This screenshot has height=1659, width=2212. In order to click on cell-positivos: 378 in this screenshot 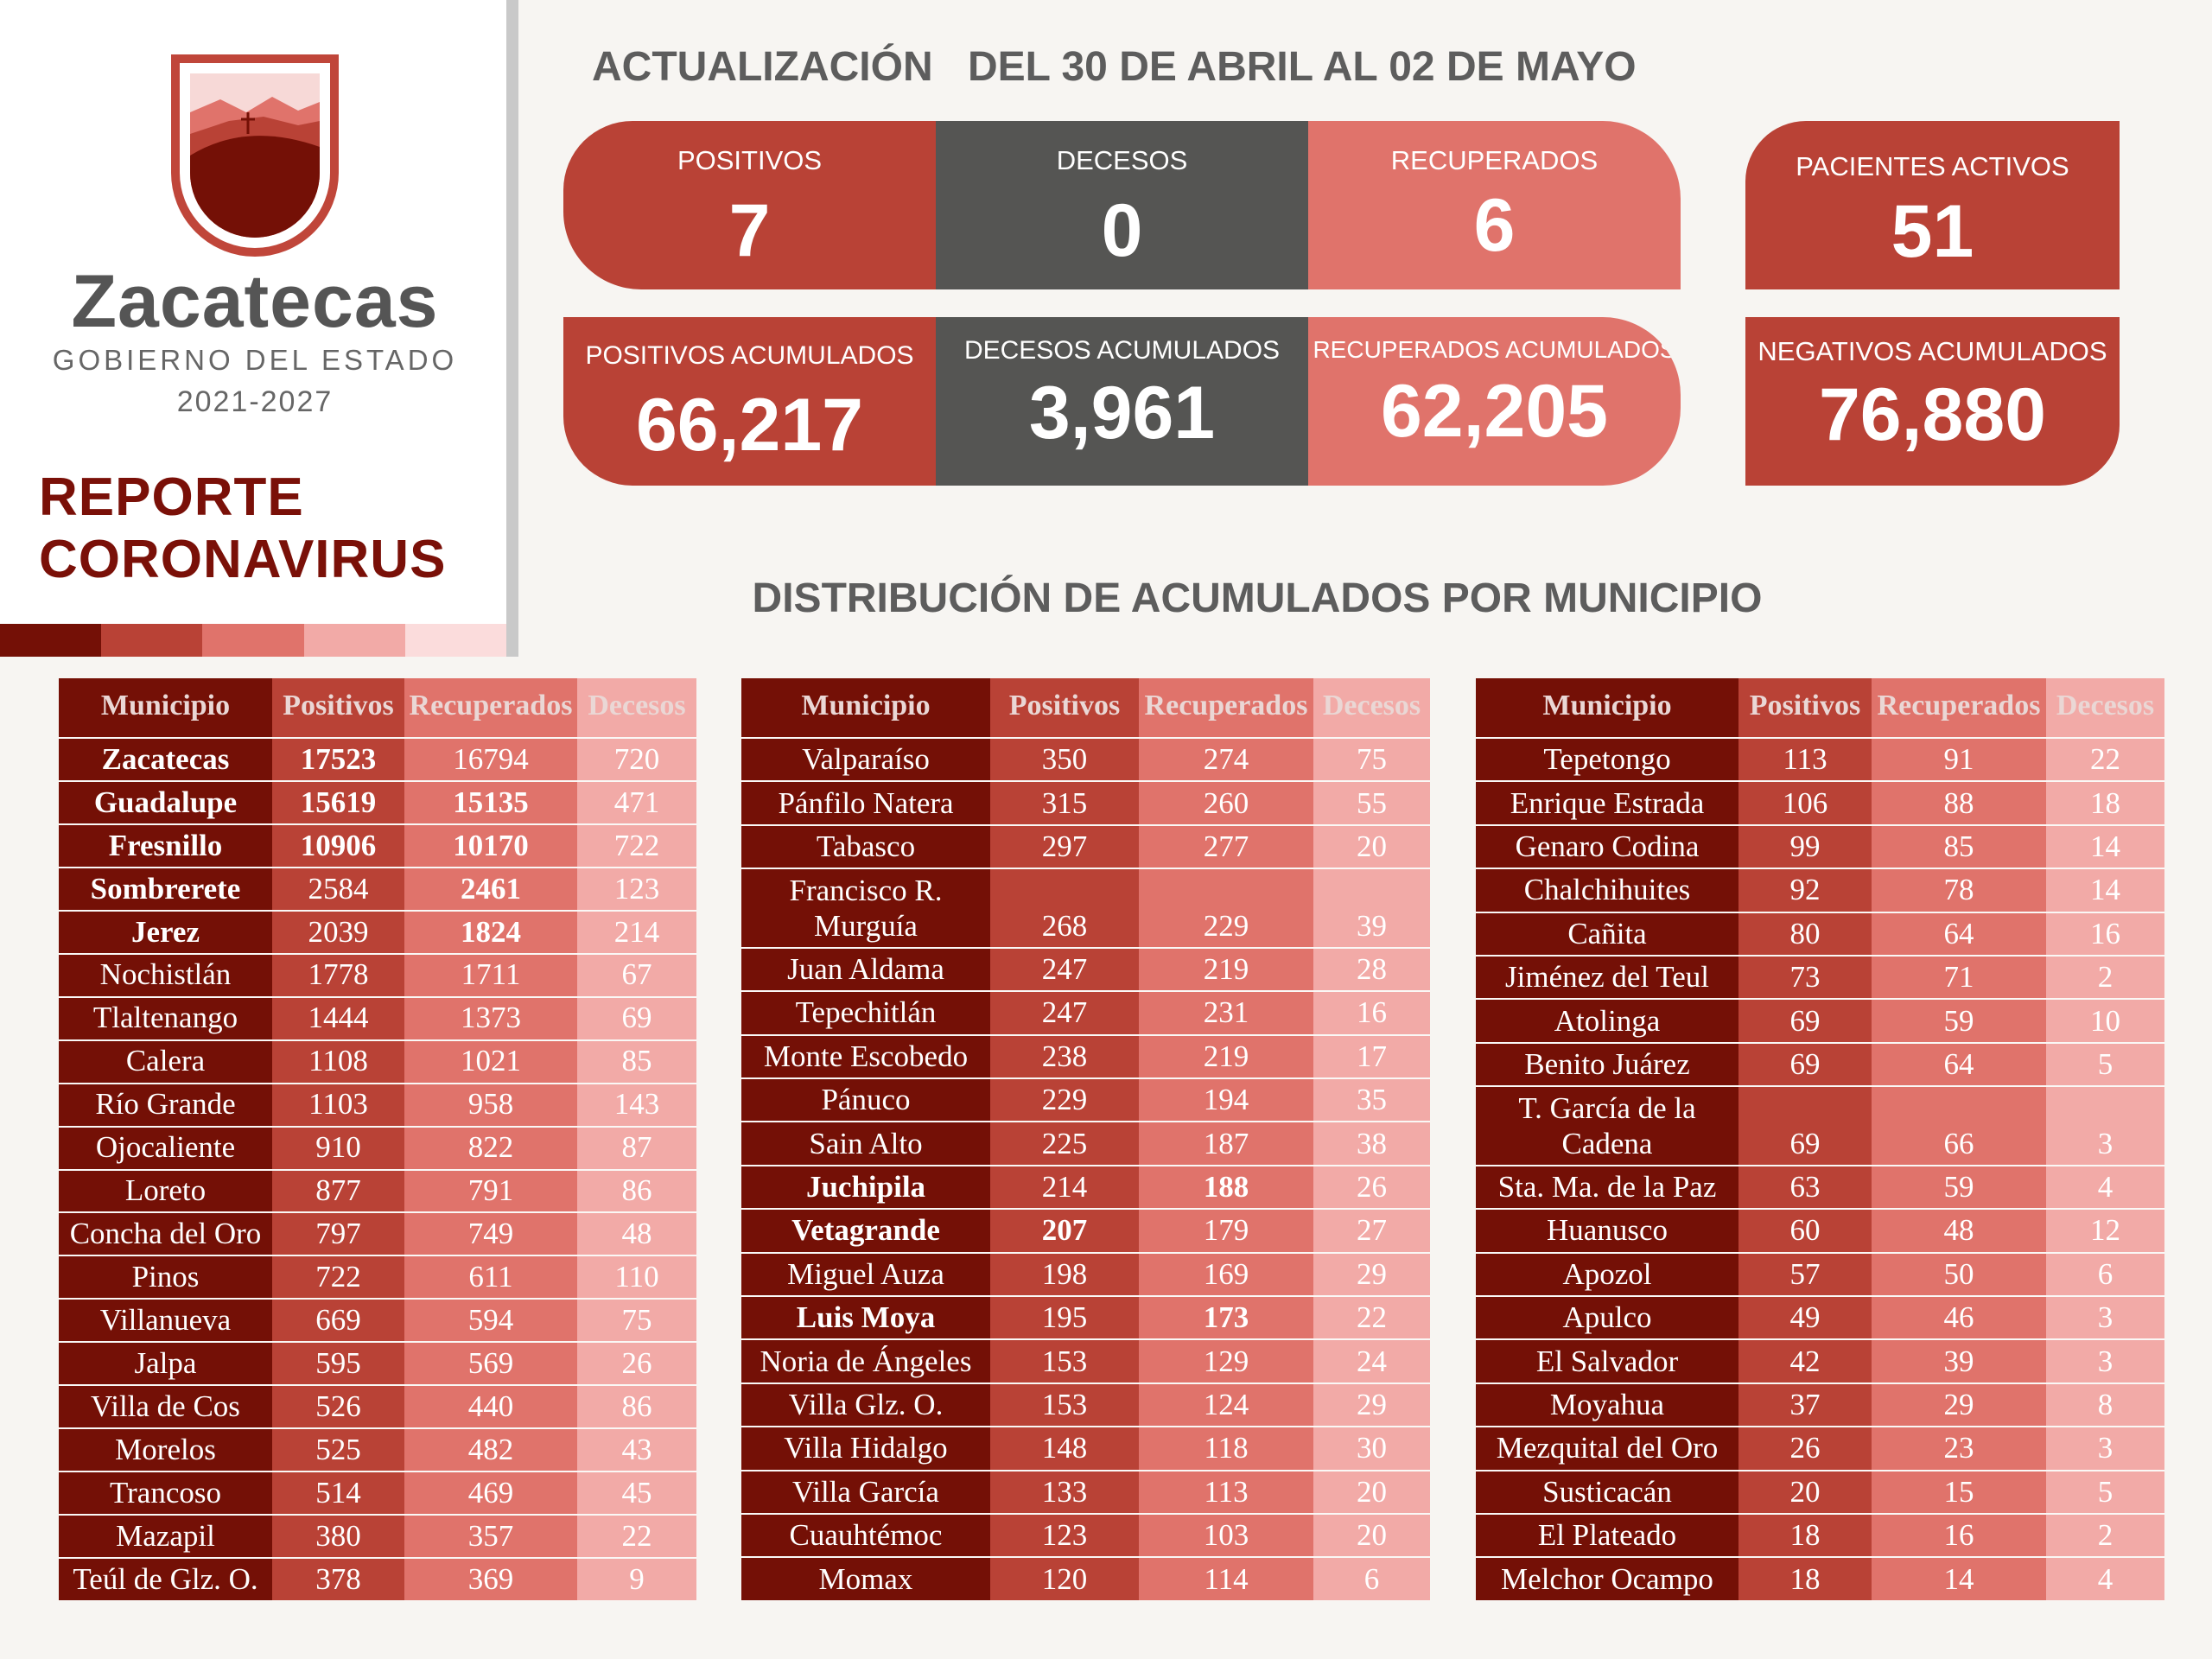, I will do `click(338, 1580)`.